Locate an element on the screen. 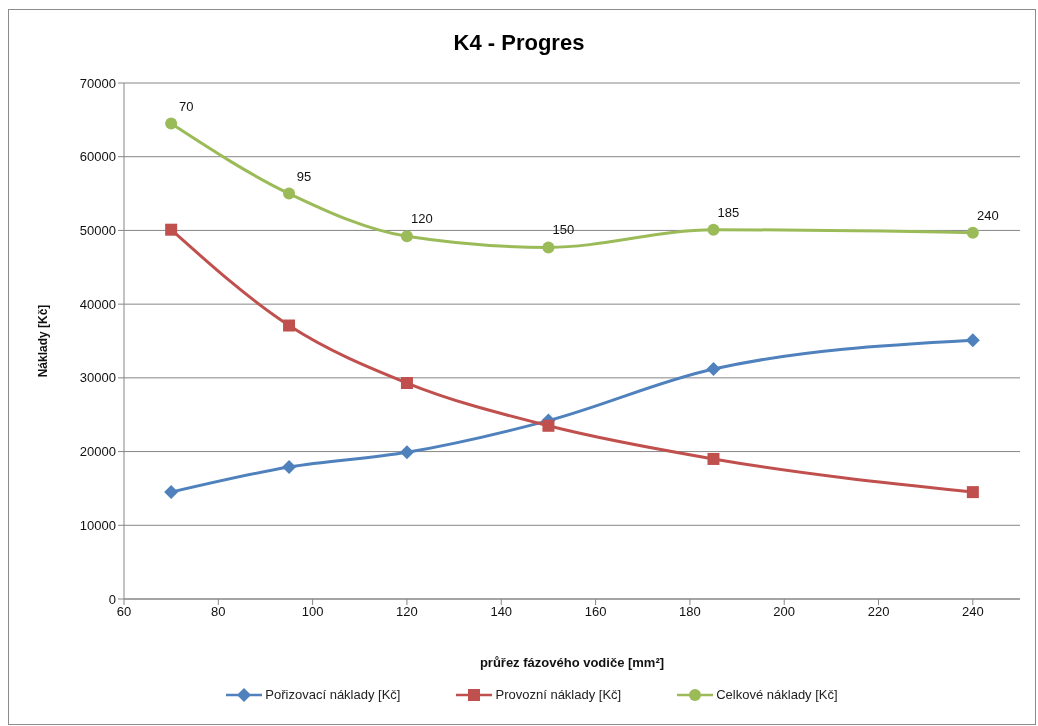  annotation: 240 is located at coordinates (987, 215).